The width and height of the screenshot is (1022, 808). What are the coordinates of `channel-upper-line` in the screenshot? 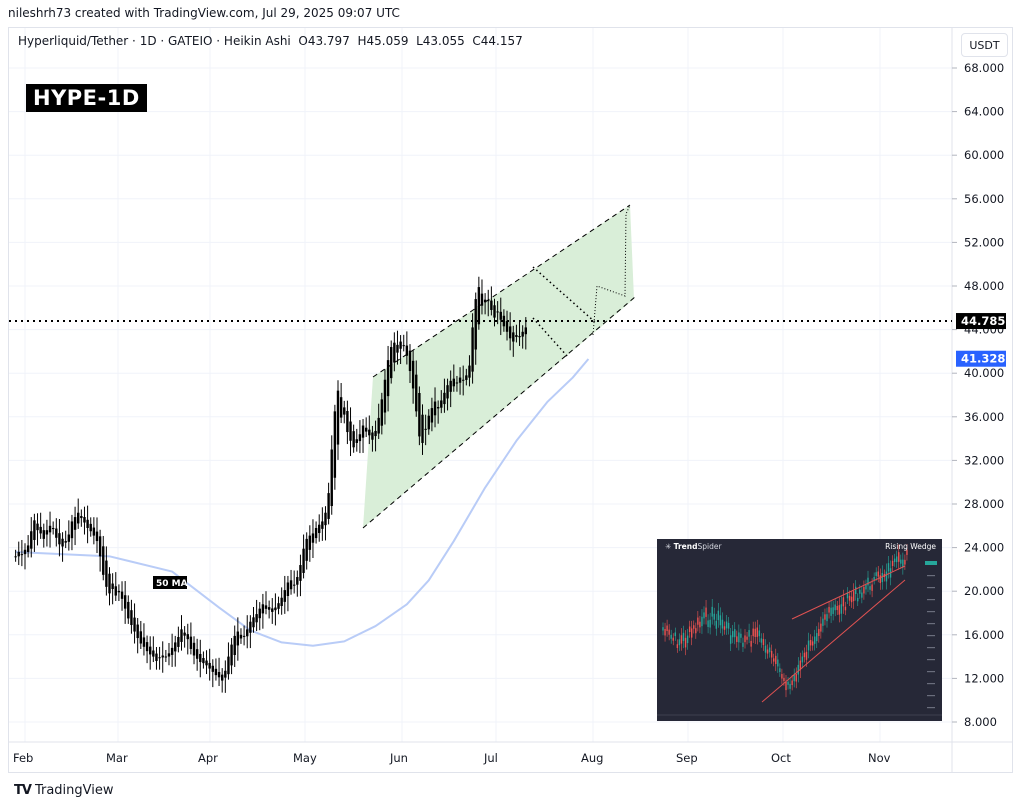 It's located at (501, 291).